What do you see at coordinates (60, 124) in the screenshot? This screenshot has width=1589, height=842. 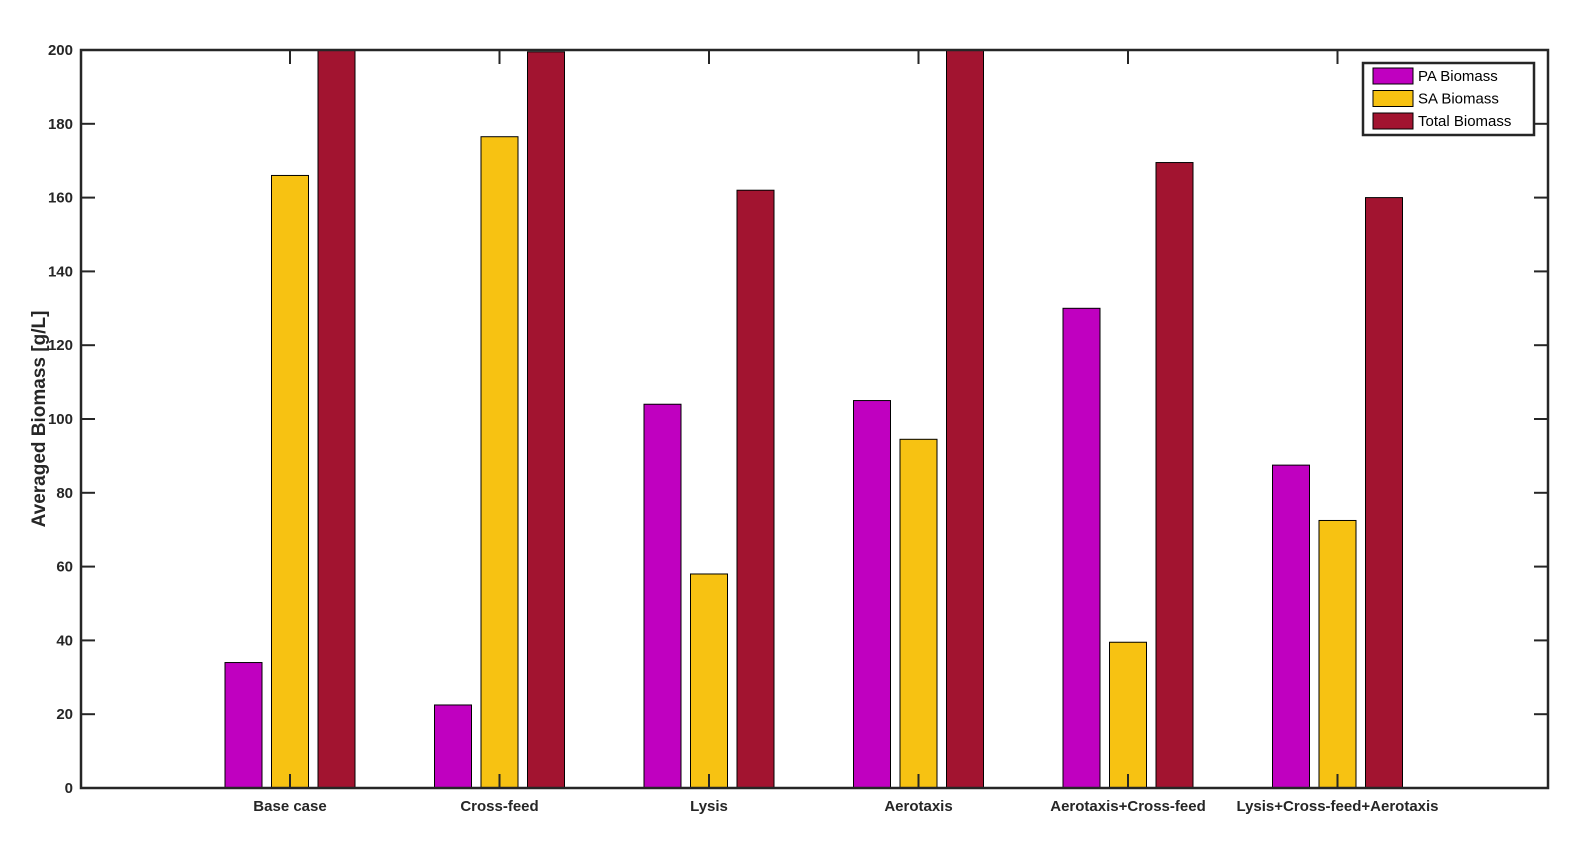 I see `y-tick-label: 180` at bounding box center [60, 124].